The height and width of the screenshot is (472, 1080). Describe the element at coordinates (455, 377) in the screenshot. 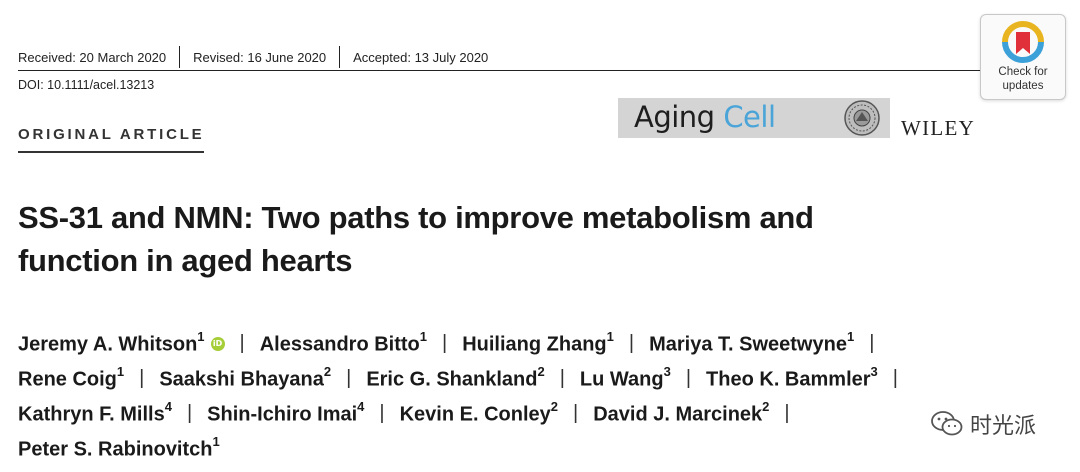

I see `author-name: Eric G. Shankland2` at that location.